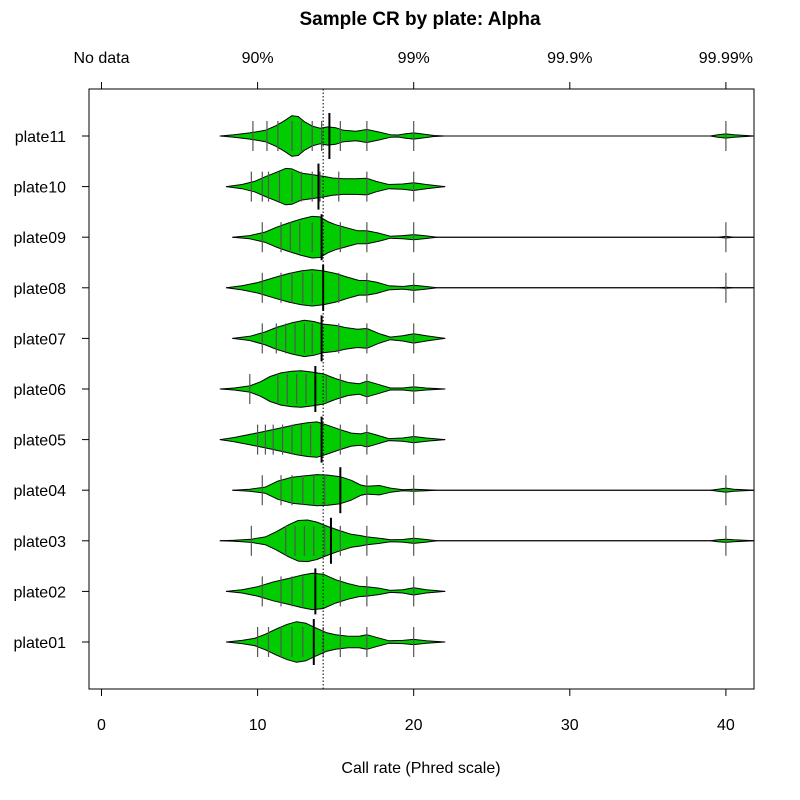 The width and height of the screenshot is (800, 800). I want to click on violin-plate07, so click(339, 338).